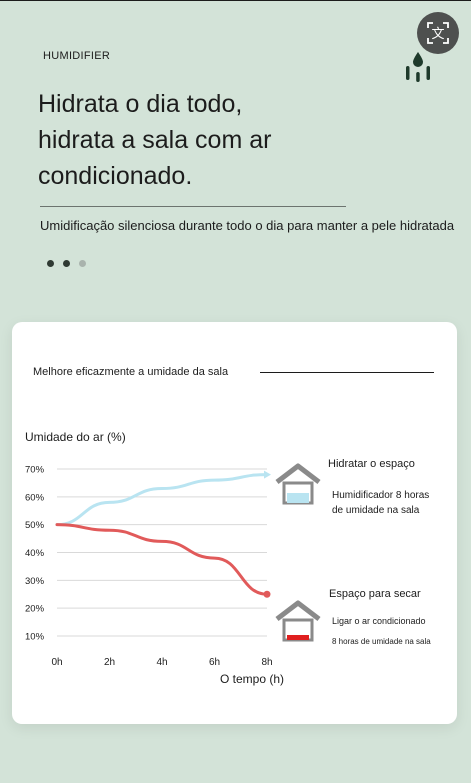 The width and height of the screenshot is (471, 783). What do you see at coordinates (266, 662) in the screenshot?
I see `x-tick-label: 8h` at bounding box center [266, 662].